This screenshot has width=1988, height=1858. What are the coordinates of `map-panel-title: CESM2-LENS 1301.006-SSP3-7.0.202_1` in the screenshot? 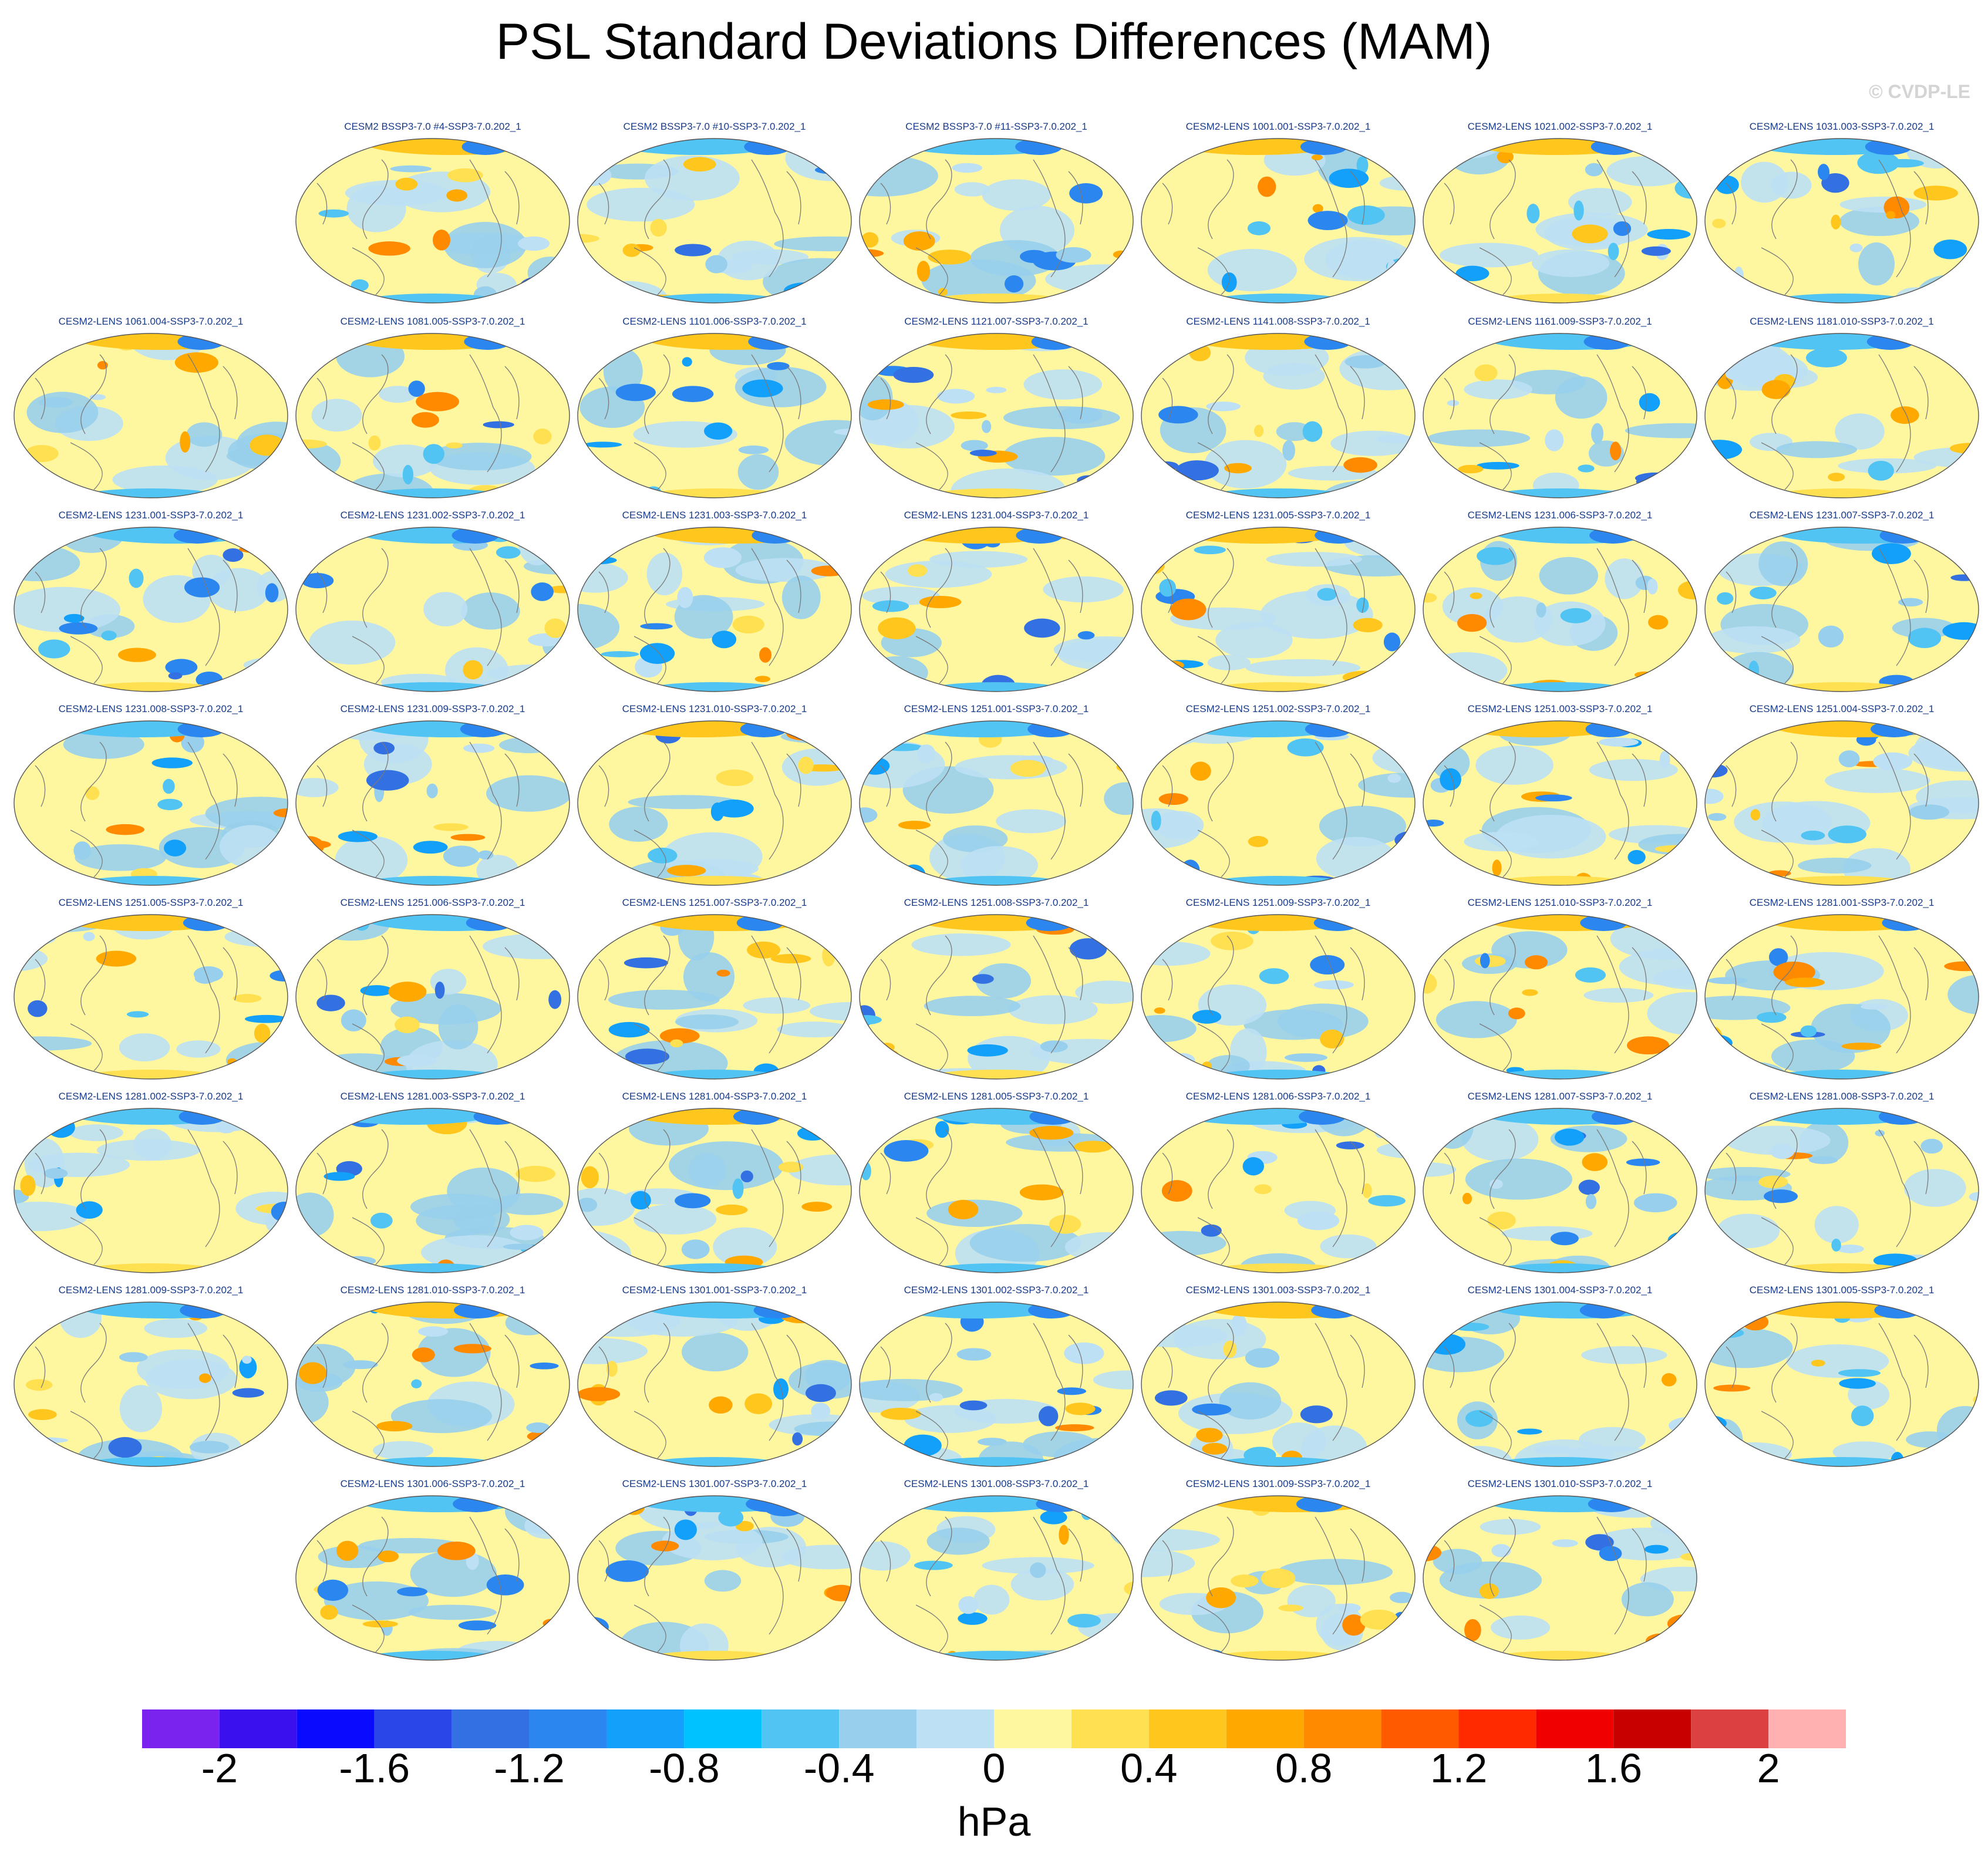 It's located at (433, 1483).